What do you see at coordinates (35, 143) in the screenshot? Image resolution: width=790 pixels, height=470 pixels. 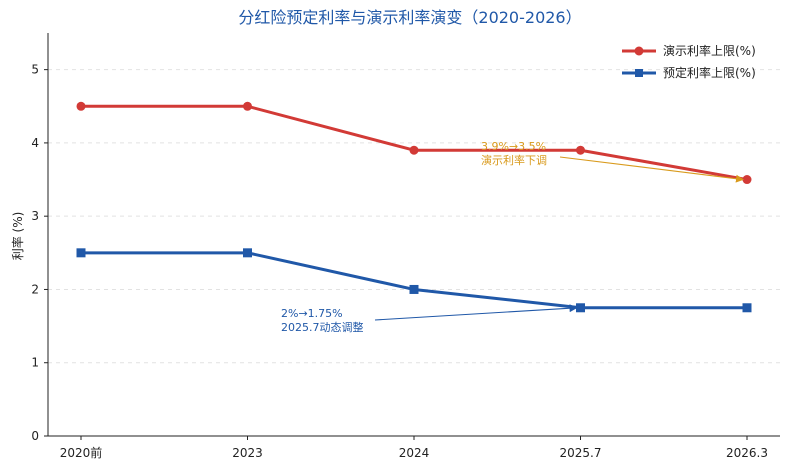 I see `y-tick-label: 4` at bounding box center [35, 143].